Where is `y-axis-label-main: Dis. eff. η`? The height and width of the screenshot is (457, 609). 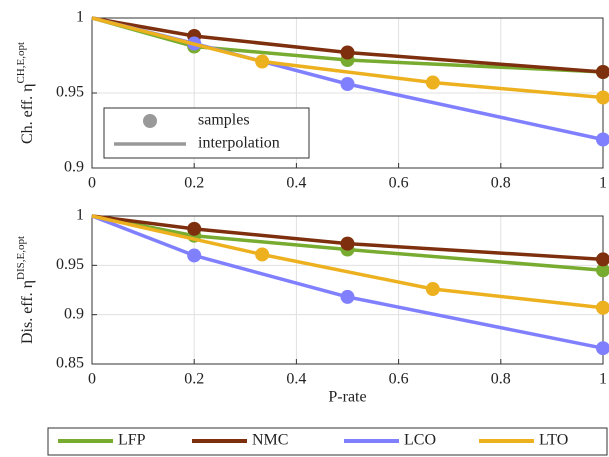 y-axis-label-main: Dis. eff. η is located at coordinates (27, 312).